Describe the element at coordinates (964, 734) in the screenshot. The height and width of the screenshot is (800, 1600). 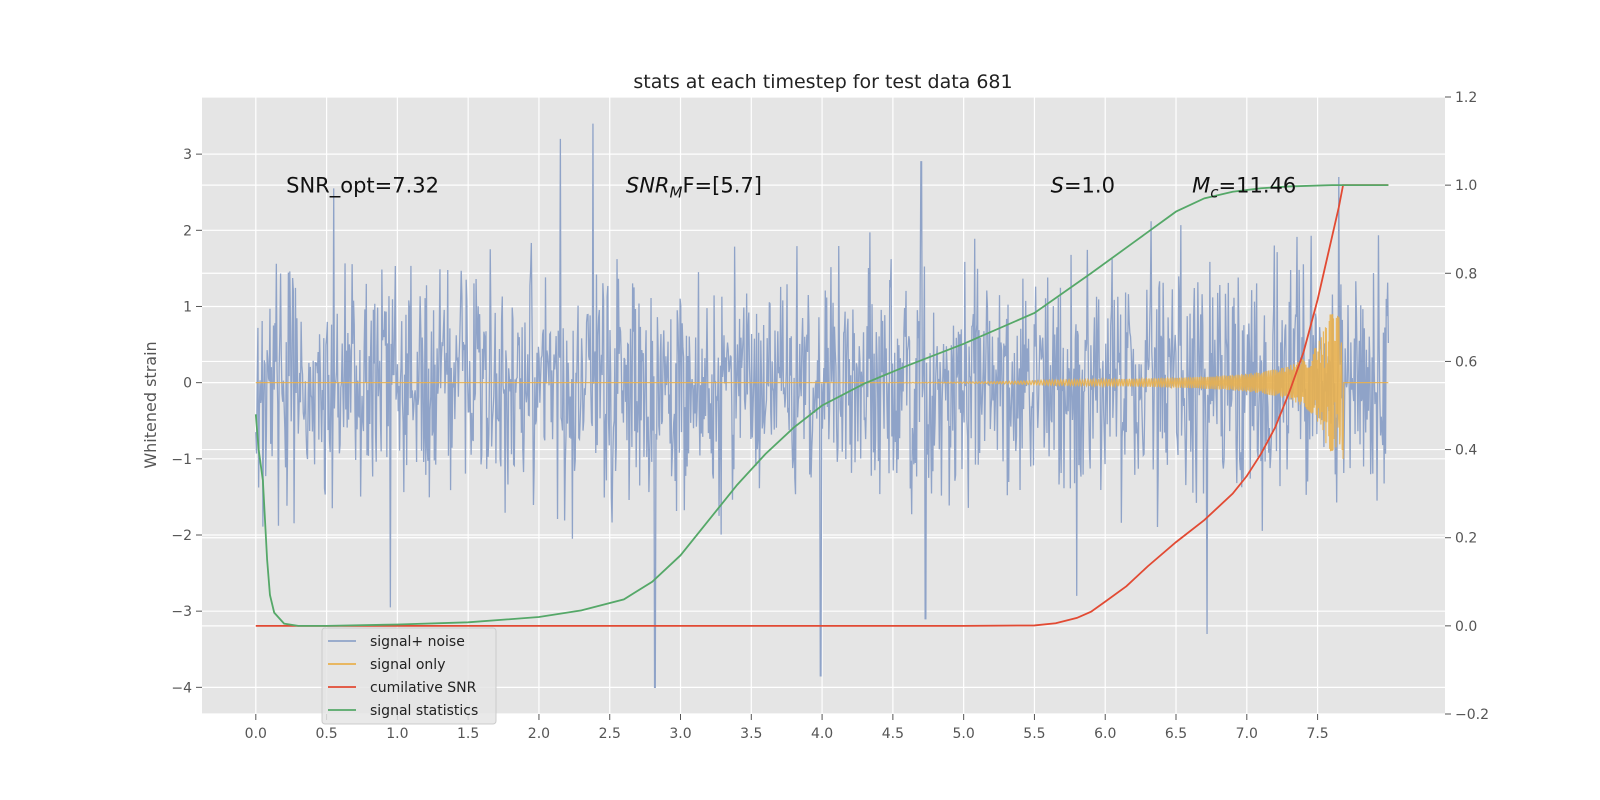
I see `x-tick-label: 5.0` at that location.